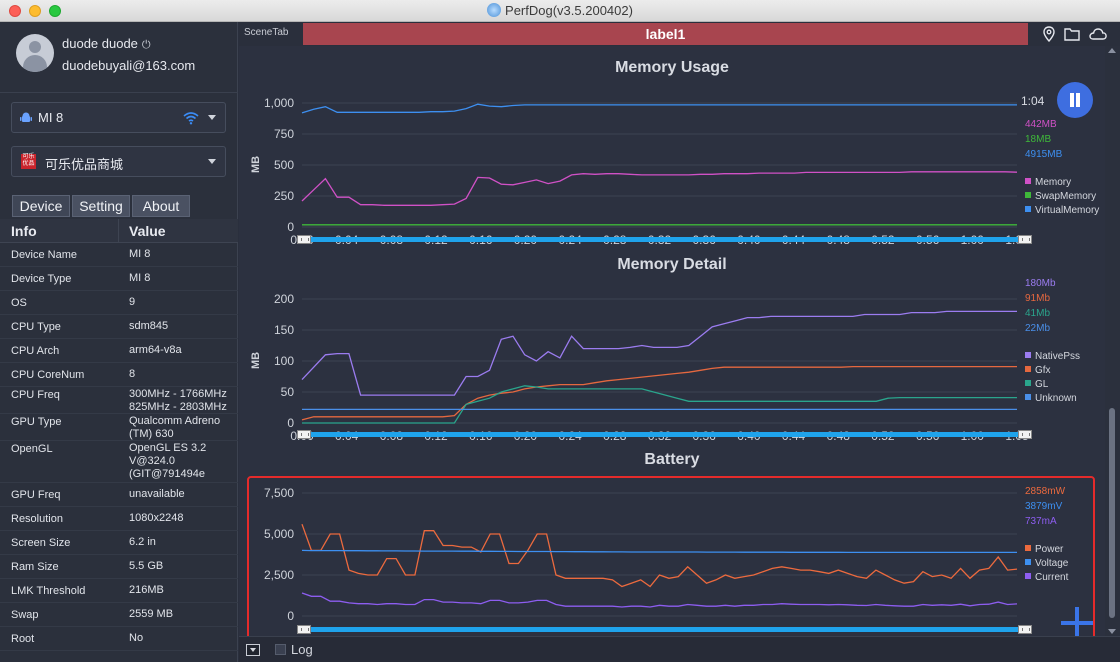 The height and width of the screenshot is (662, 1120). What do you see at coordinates (664, 434) in the screenshot?
I see `memory-detail-range-slider` at bounding box center [664, 434].